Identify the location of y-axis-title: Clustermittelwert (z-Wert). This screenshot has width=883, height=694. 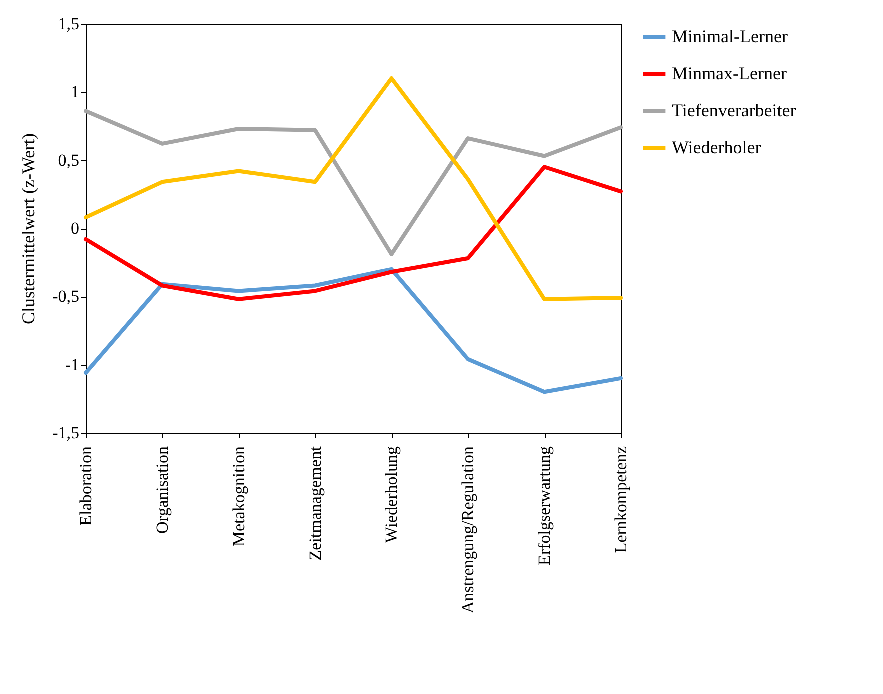
(28, 229).